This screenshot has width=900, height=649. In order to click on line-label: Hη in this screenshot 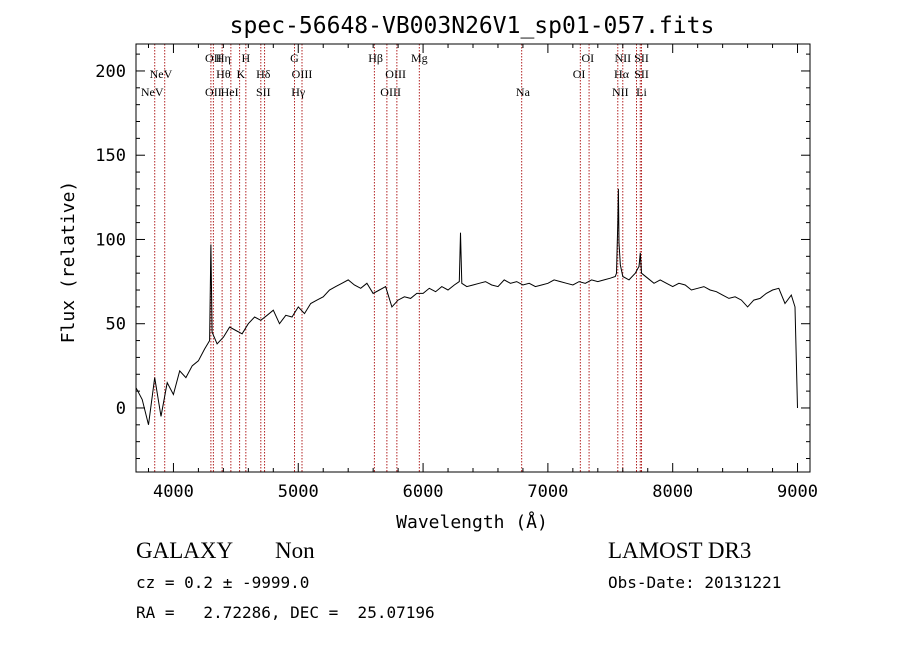, I will do `click(223, 58)`.